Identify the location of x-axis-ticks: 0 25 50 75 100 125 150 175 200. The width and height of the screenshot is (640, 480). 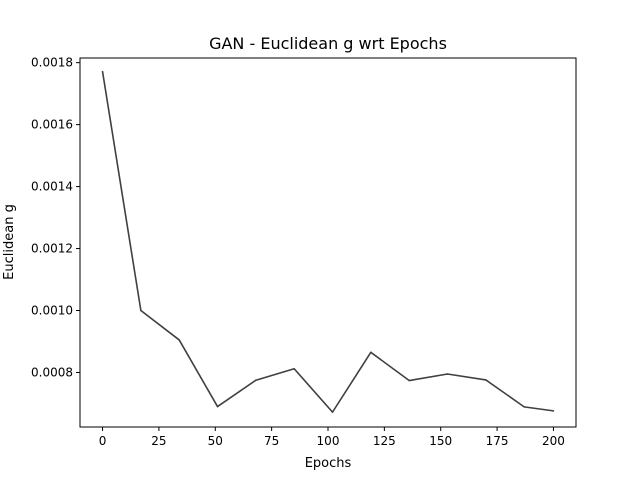
(332, 437).